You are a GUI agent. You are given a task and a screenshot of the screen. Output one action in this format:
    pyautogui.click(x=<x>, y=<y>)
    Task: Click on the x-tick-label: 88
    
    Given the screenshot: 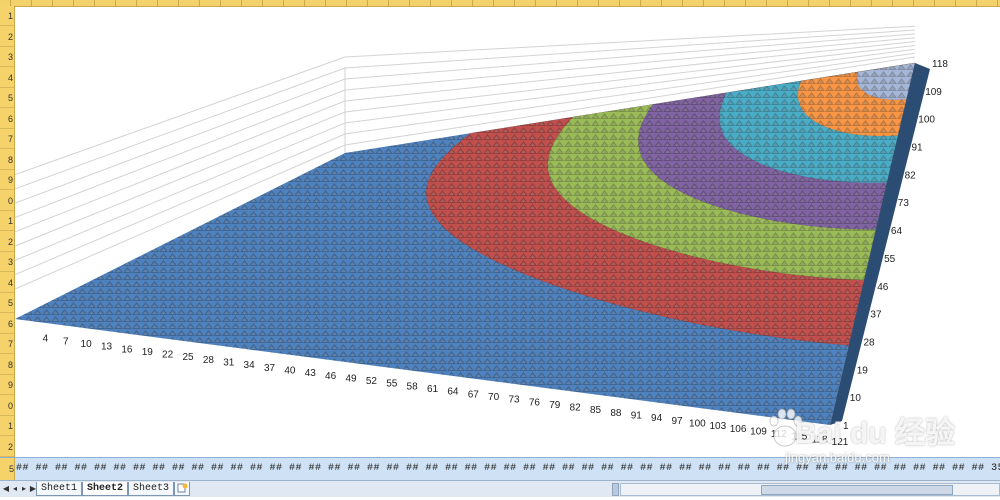 What is the action you would take?
    pyautogui.click(x=616, y=413)
    